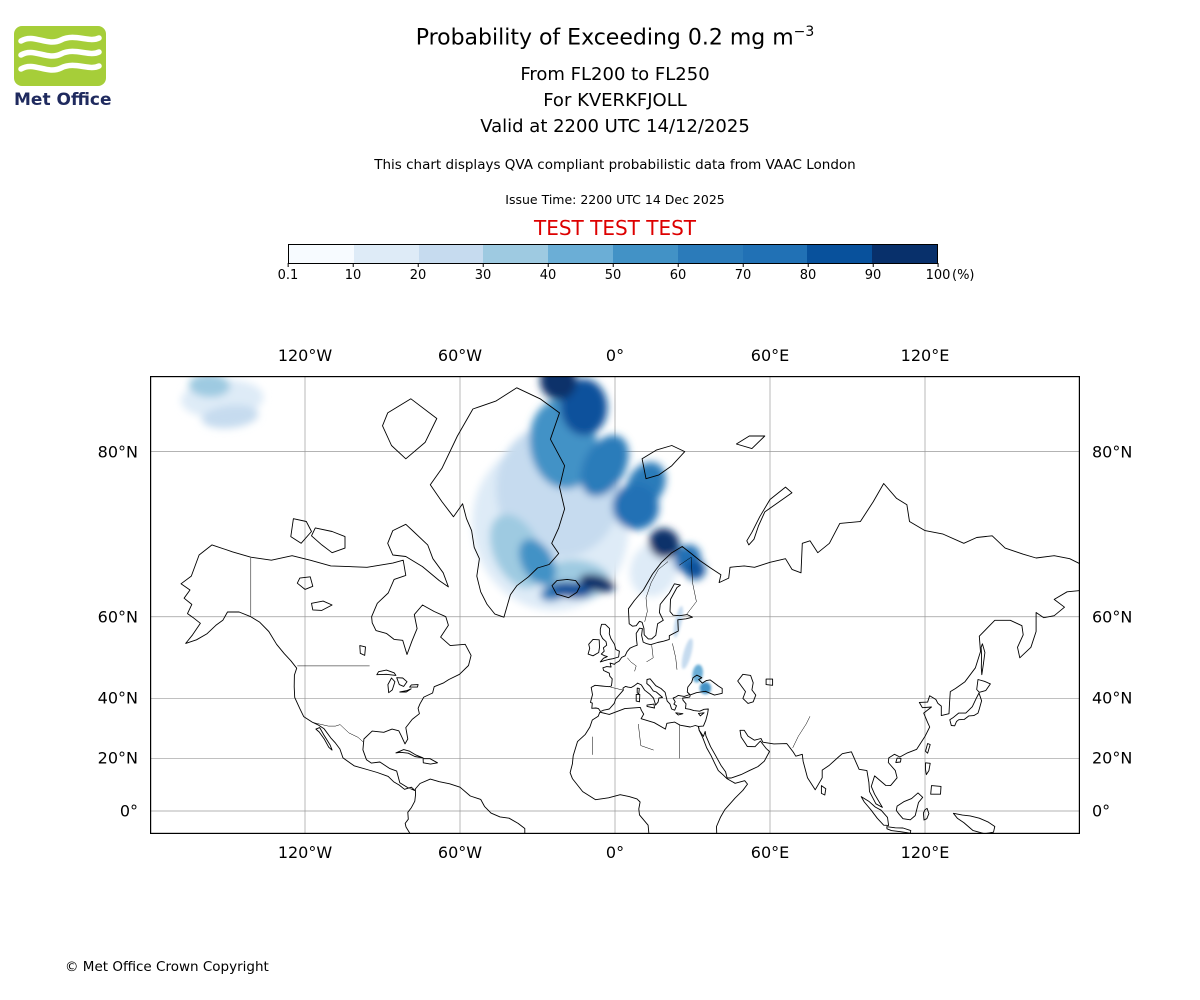  I want to click on issue-time: Issue Time: 2200 UTC 14 Dec 2025, so click(615, 200).